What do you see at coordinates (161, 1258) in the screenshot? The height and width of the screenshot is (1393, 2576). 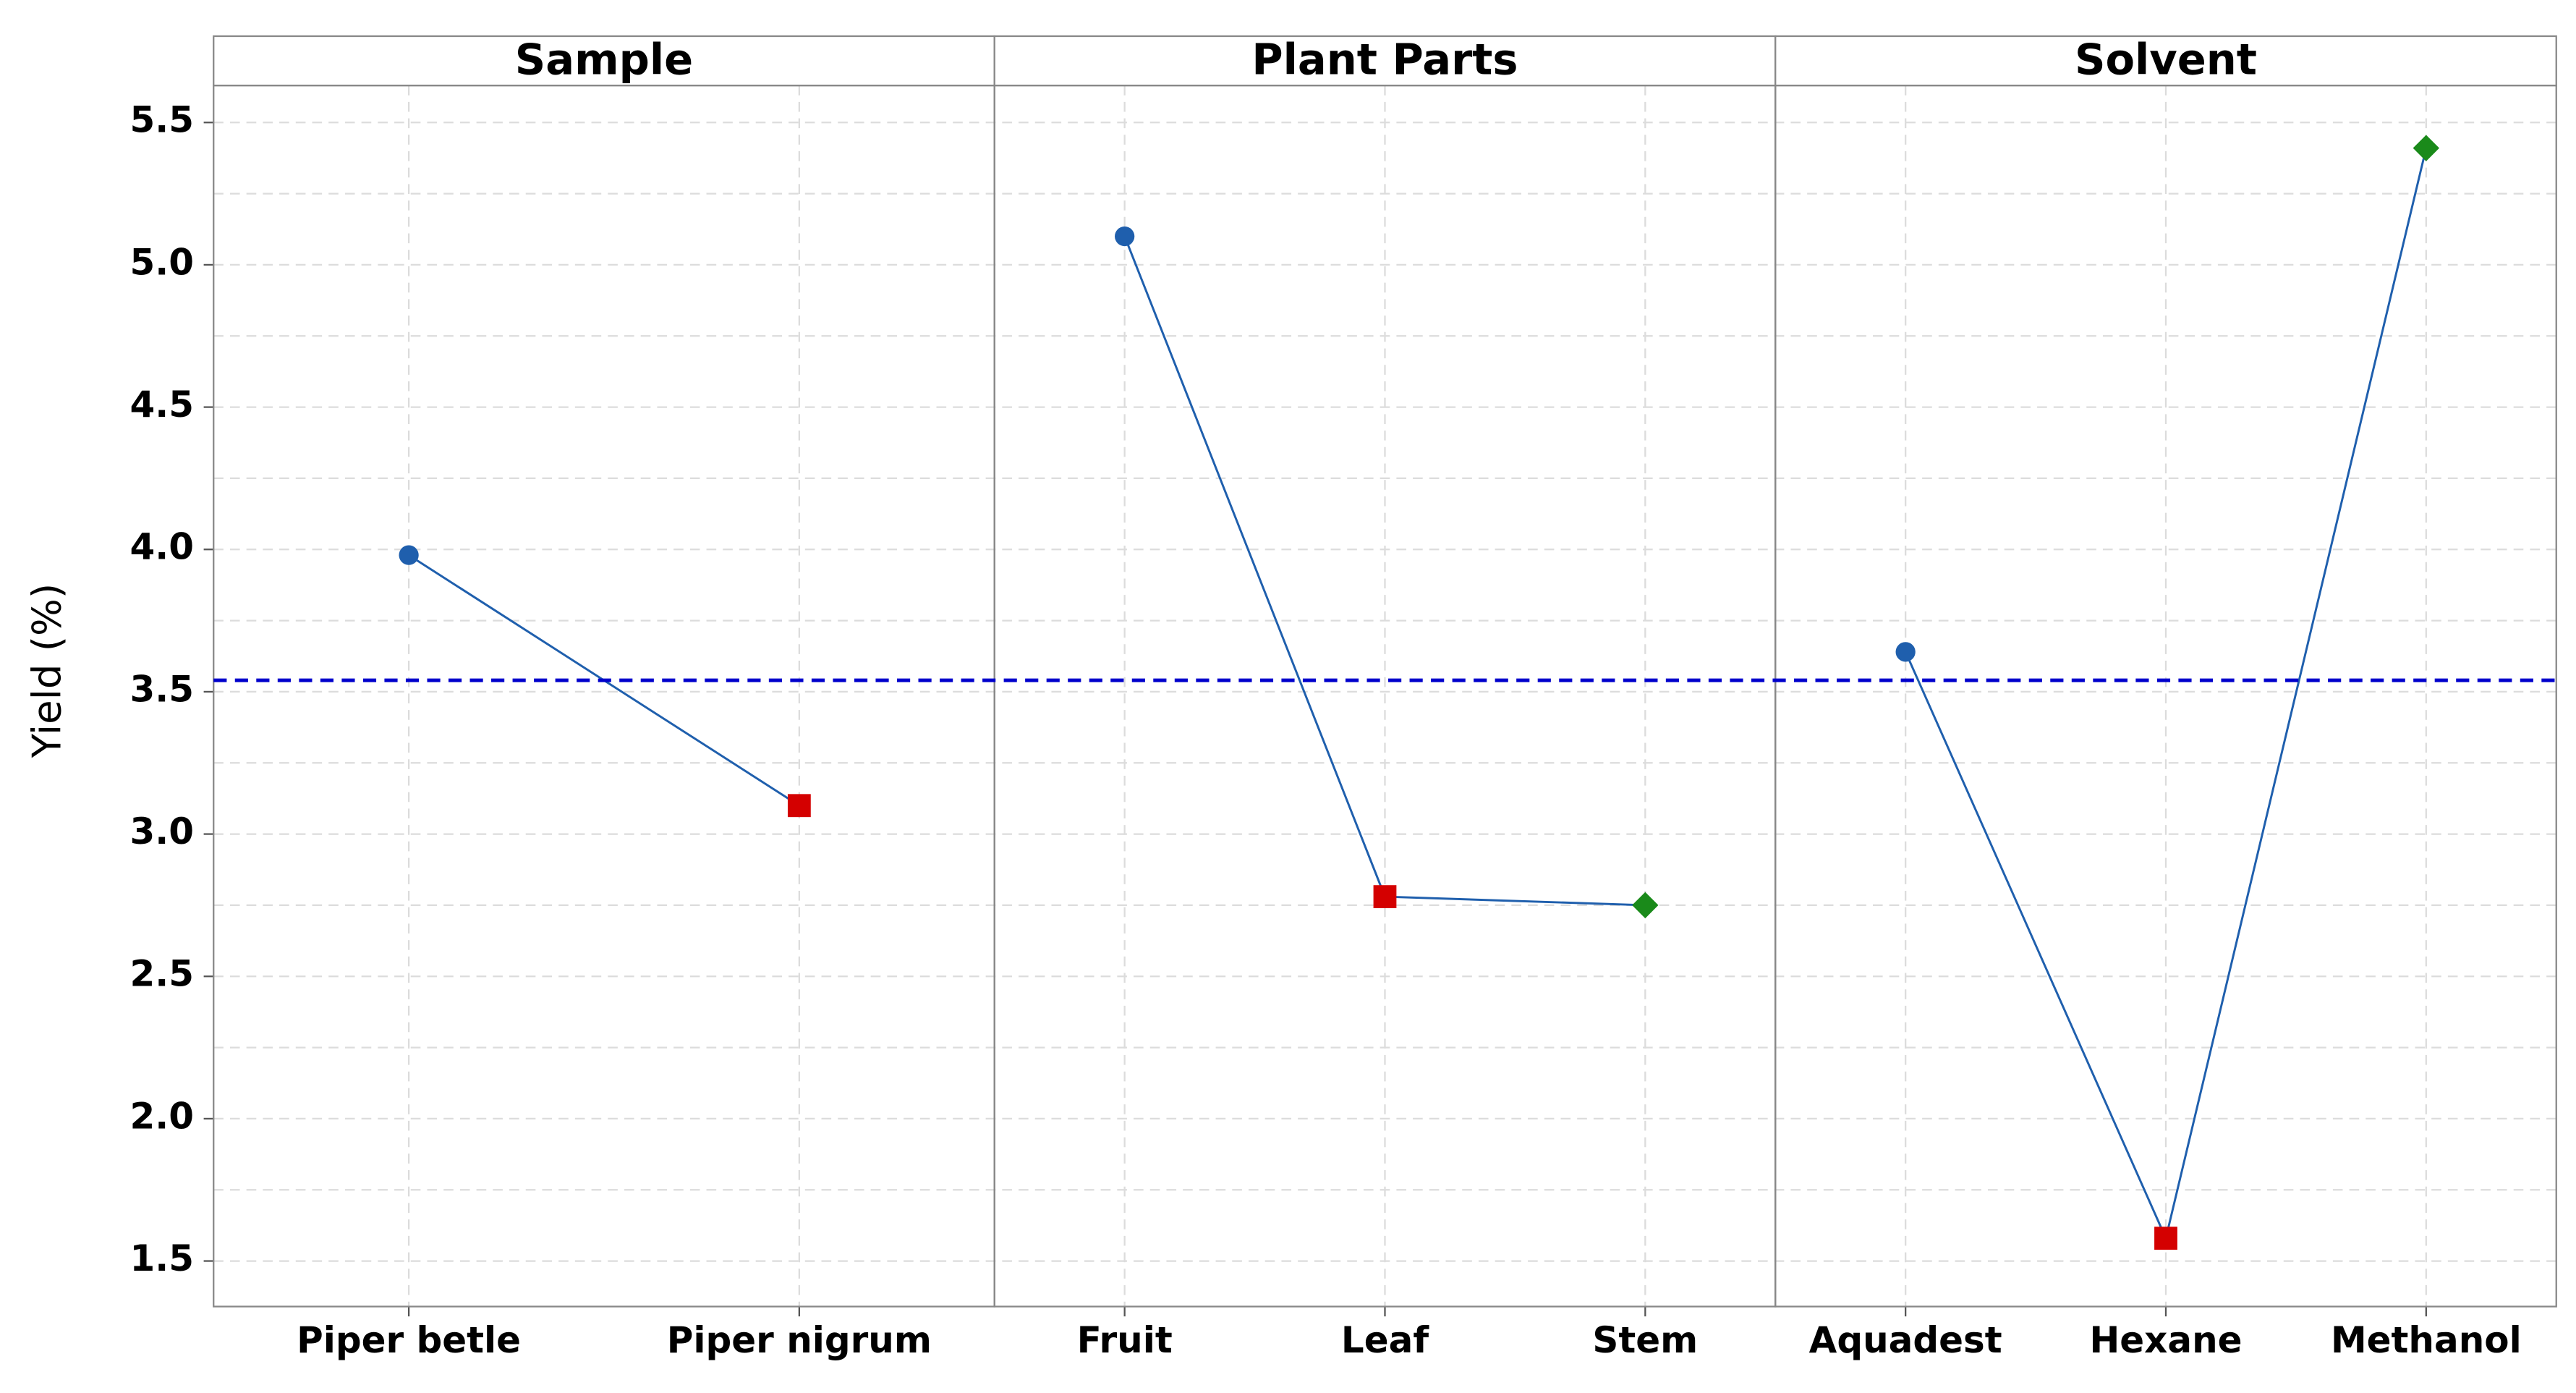 I see `y-tick-label: 1.5` at bounding box center [161, 1258].